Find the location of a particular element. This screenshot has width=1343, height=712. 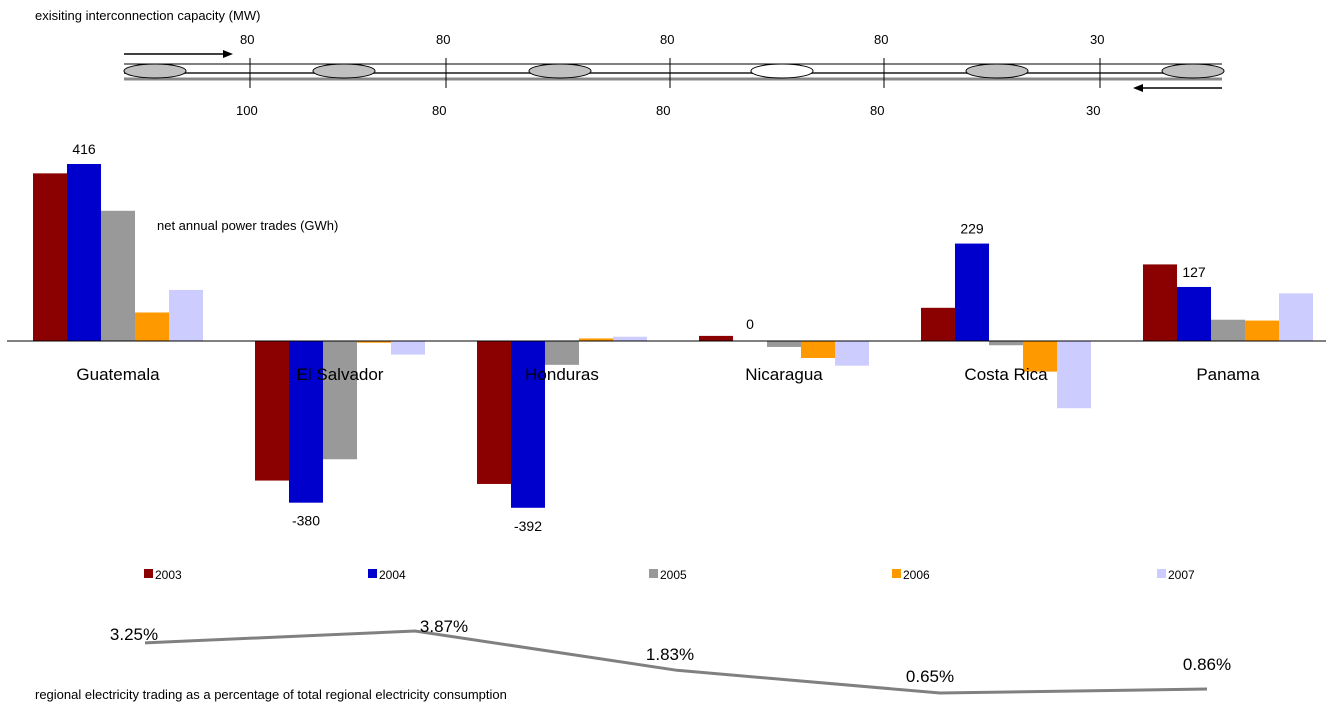

category-label: Costa Rica is located at coordinates (1006, 374).